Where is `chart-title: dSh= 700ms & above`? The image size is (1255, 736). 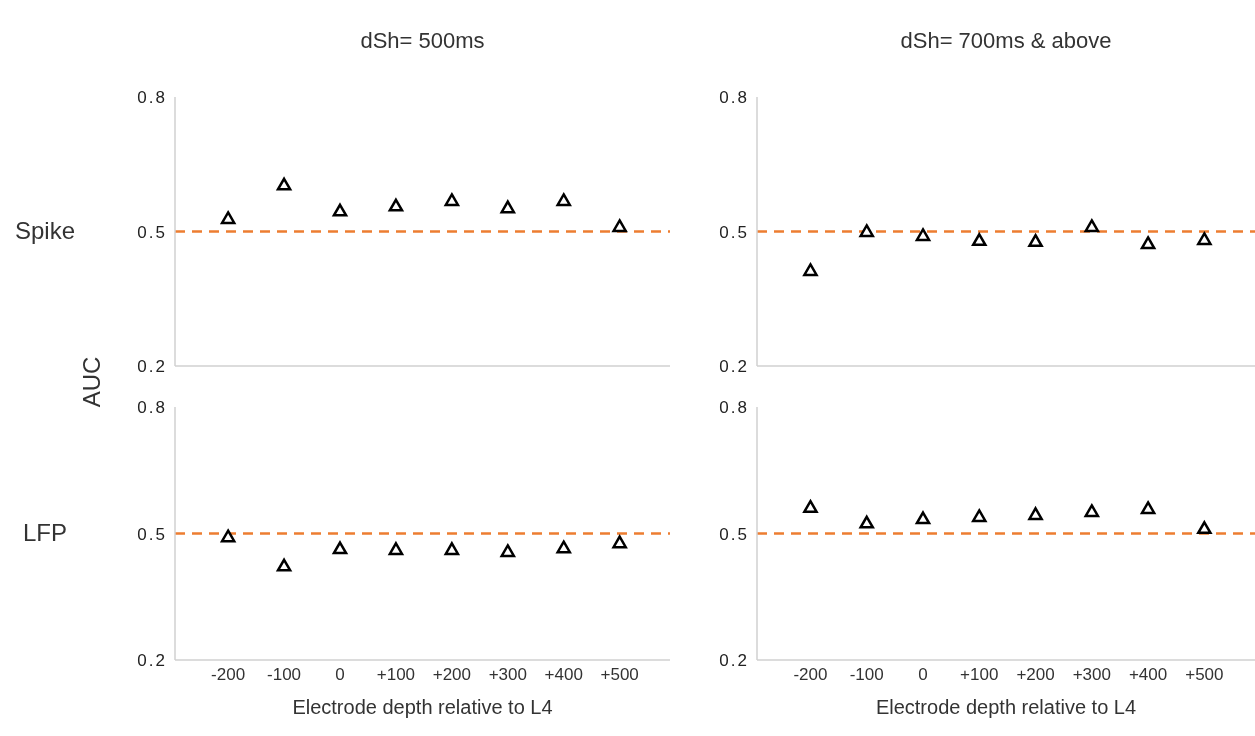 chart-title: dSh= 700ms & above is located at coordinates (1006, 41).